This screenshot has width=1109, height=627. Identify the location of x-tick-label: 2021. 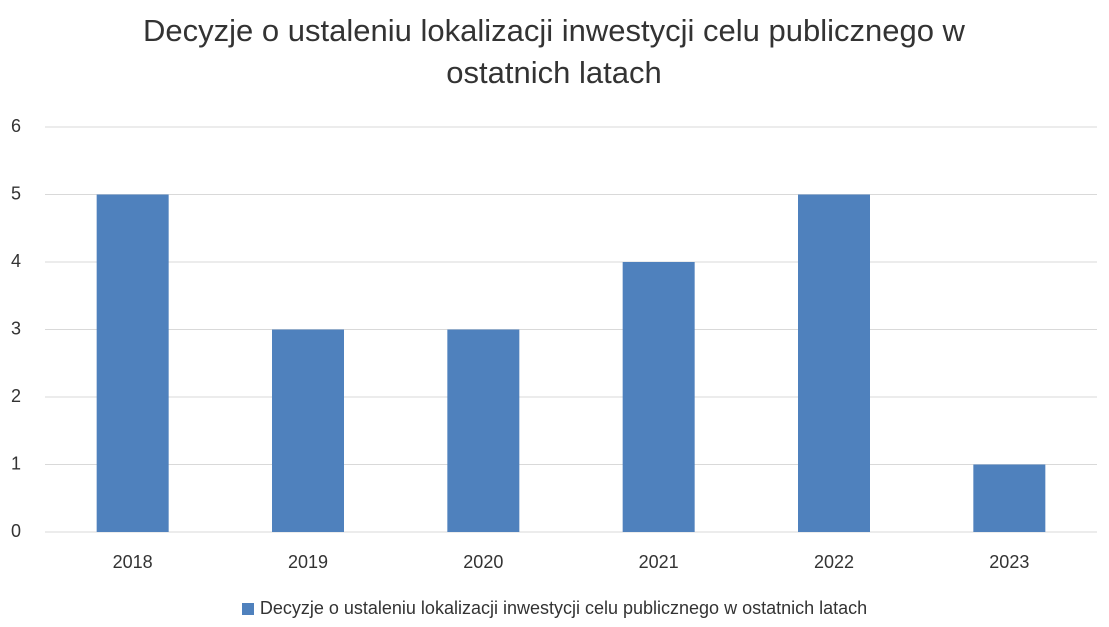
(659, 562).